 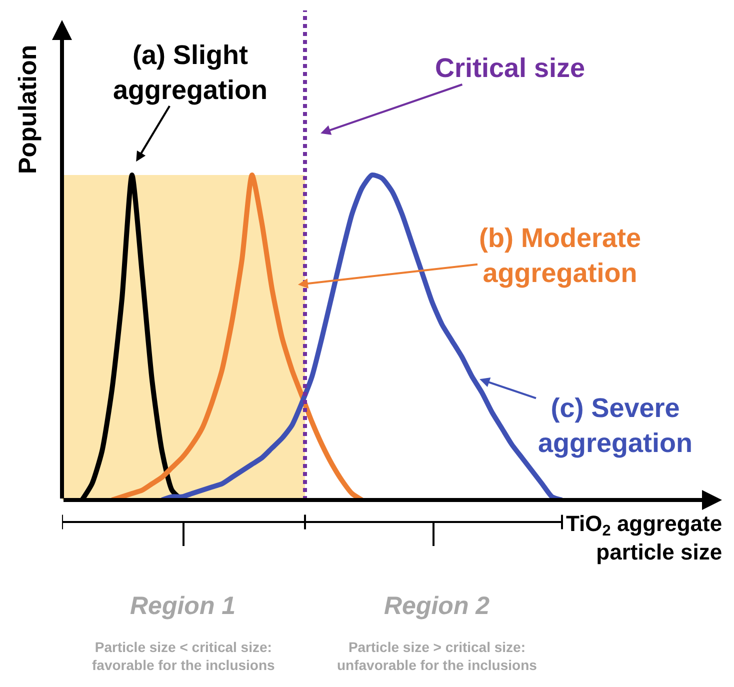 I want to click on text: (a) Slight aggregation, so click(x=190, y=73).